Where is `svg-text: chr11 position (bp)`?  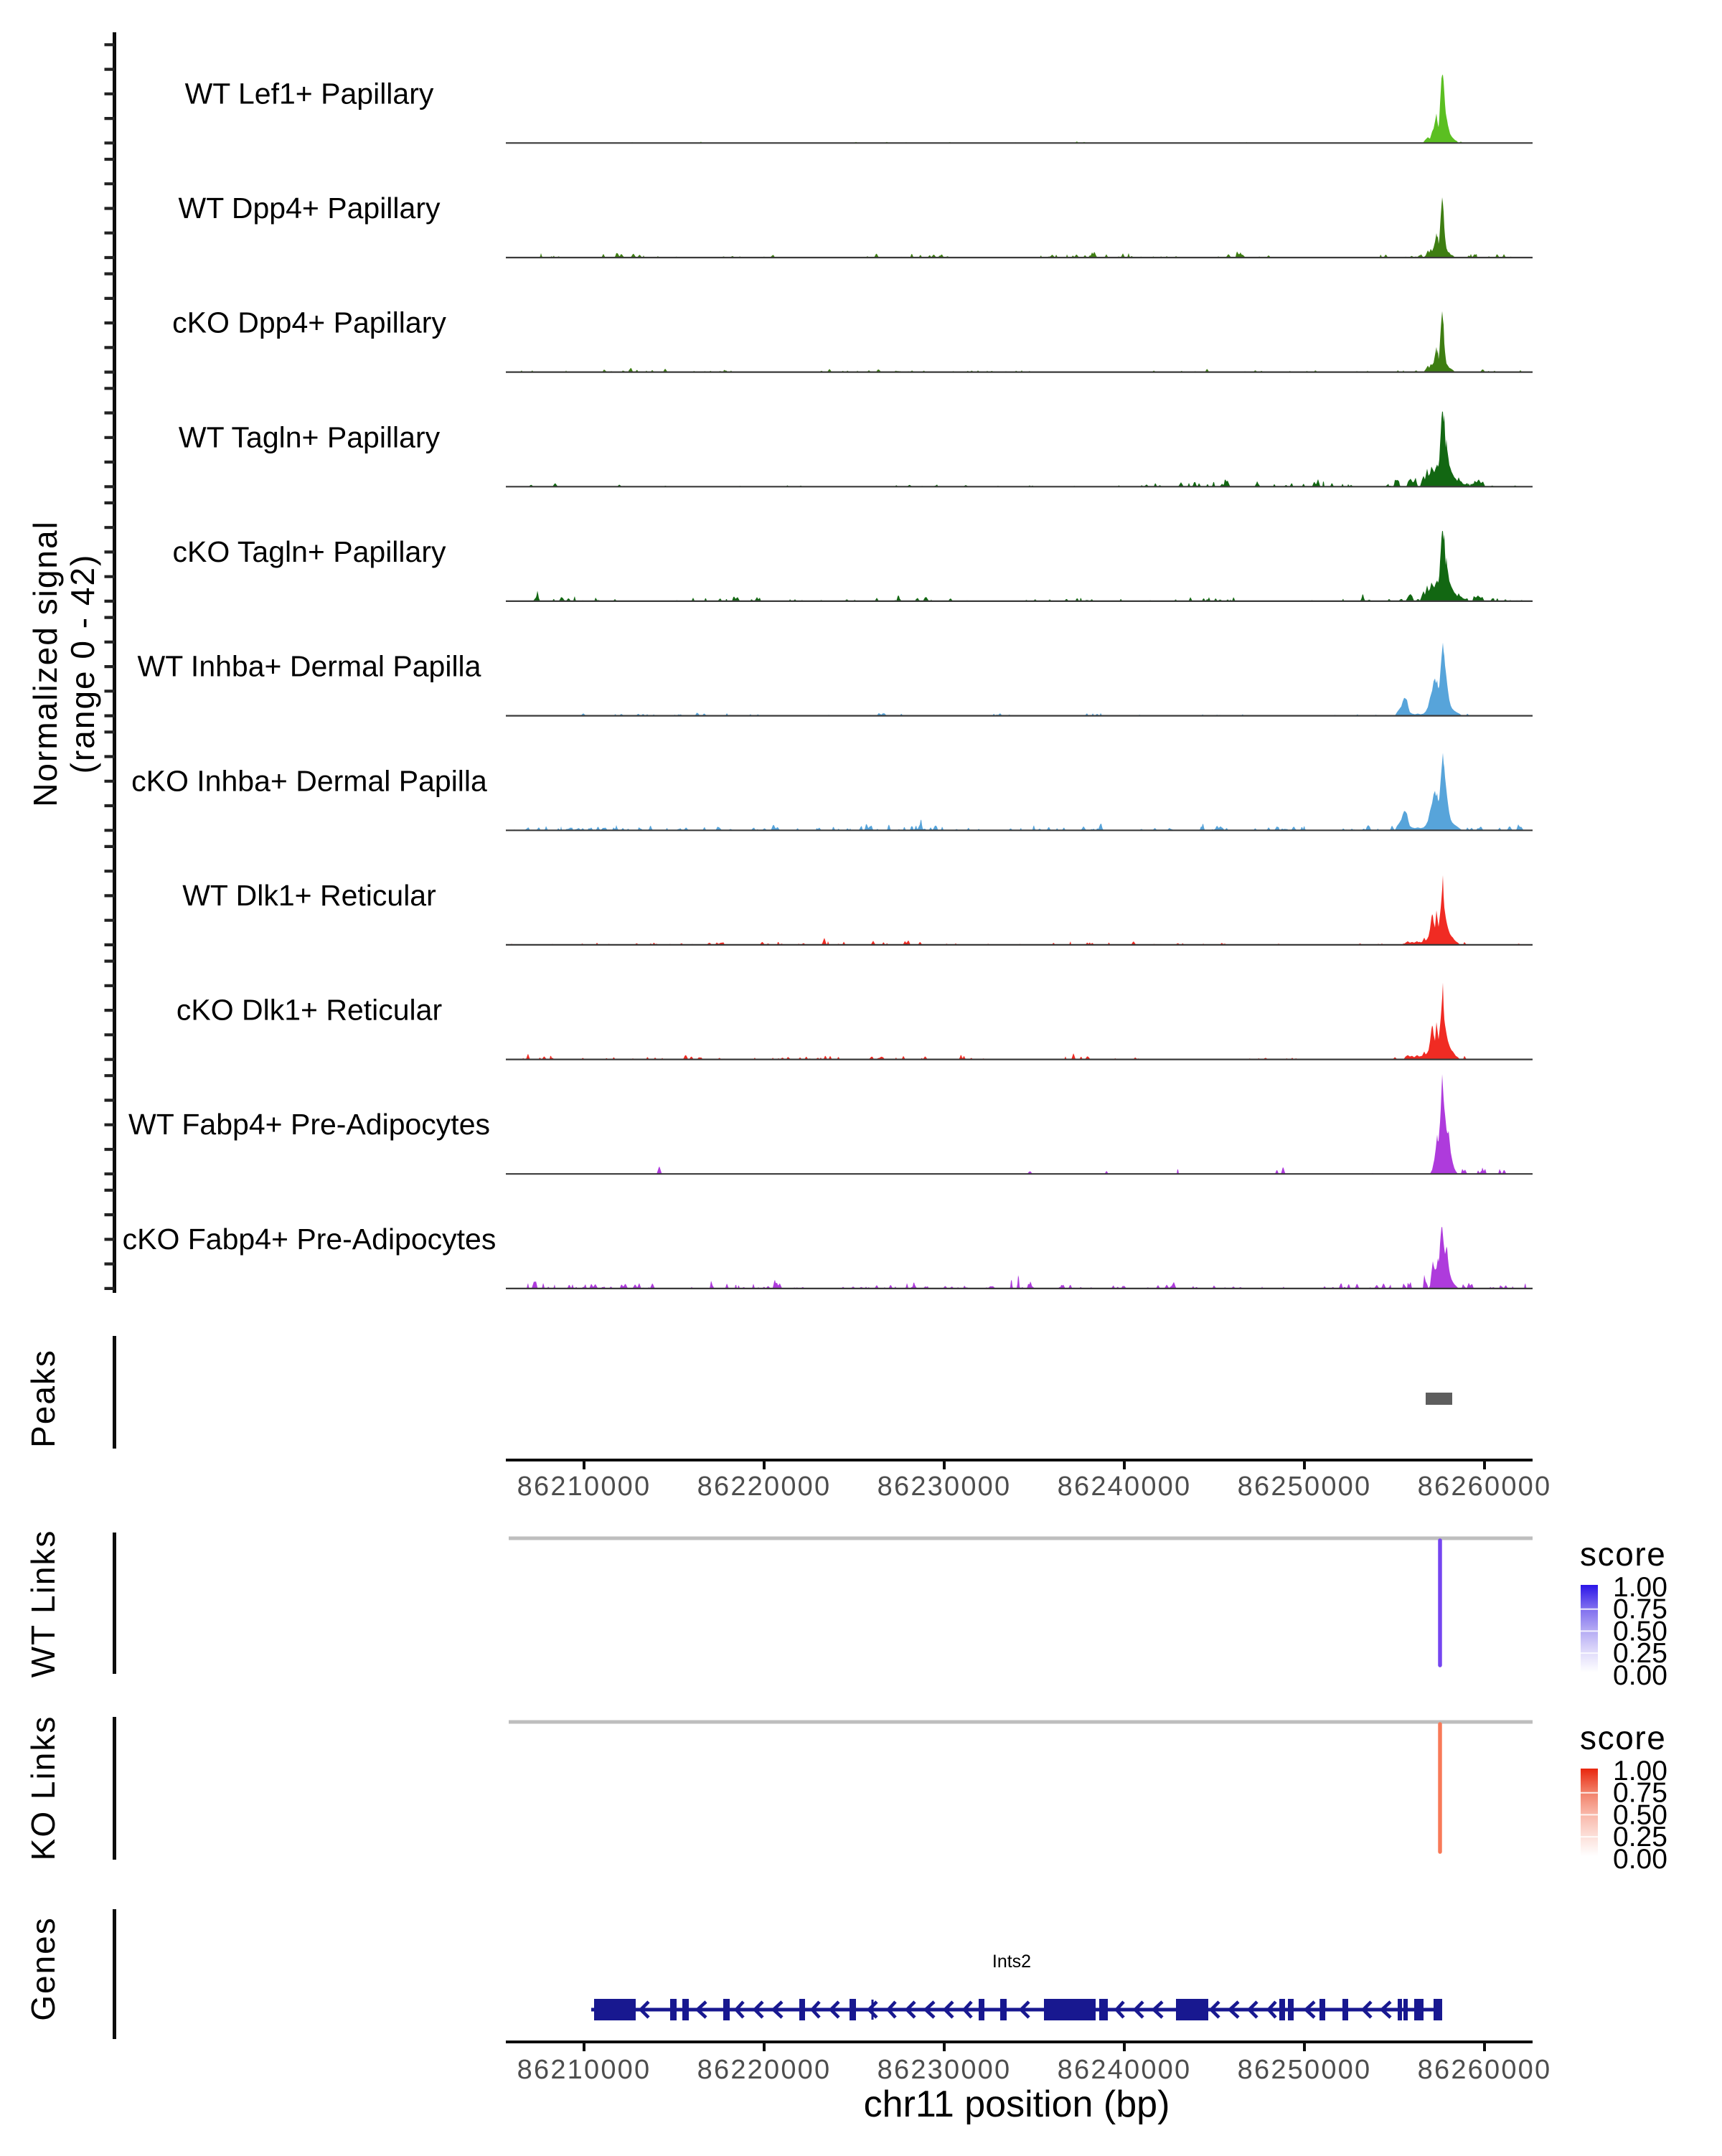
svg-text: chr11 position (bp) is located at coordinates (1017, 2104).